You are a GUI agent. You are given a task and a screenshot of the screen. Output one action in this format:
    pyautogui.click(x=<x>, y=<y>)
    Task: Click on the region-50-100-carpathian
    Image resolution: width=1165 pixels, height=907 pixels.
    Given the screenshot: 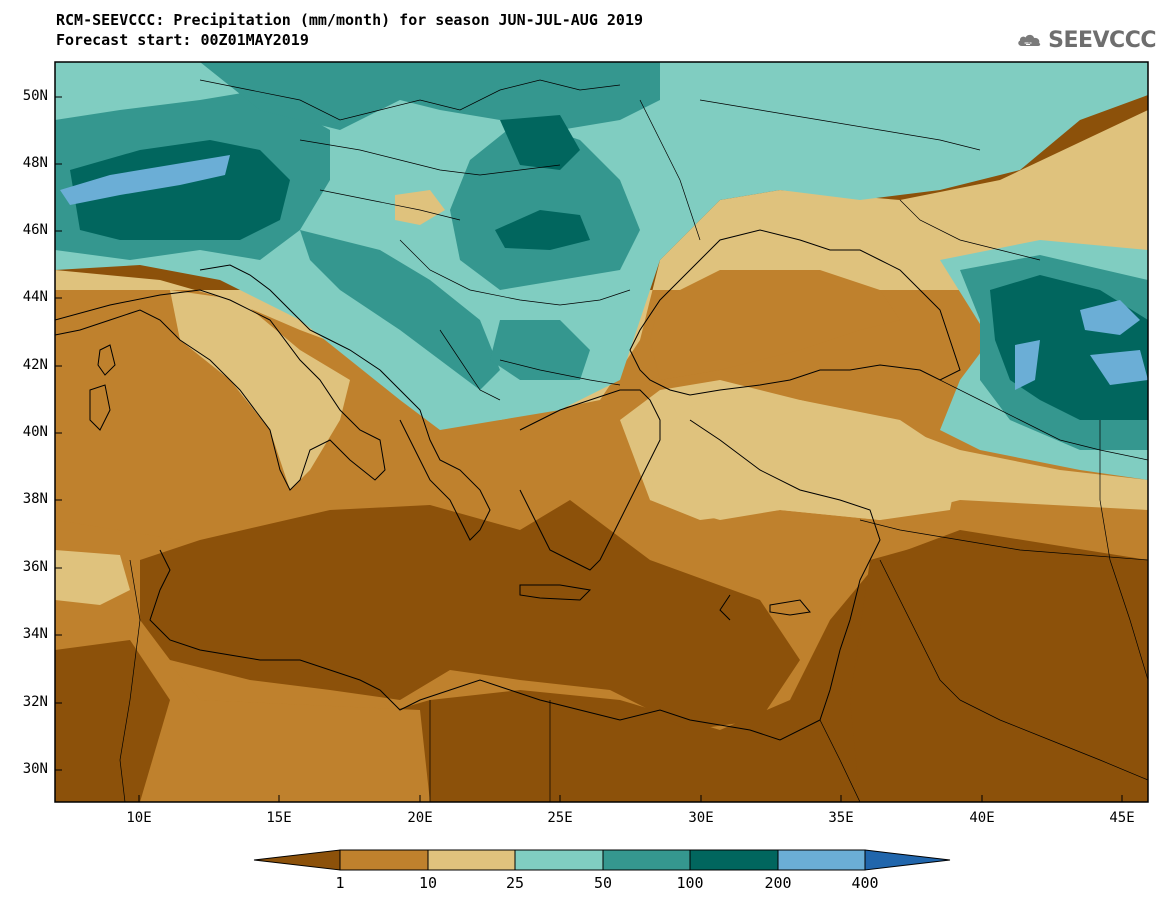 What is the action you would take?
    pyautogui.click(x=545, y=205)
    